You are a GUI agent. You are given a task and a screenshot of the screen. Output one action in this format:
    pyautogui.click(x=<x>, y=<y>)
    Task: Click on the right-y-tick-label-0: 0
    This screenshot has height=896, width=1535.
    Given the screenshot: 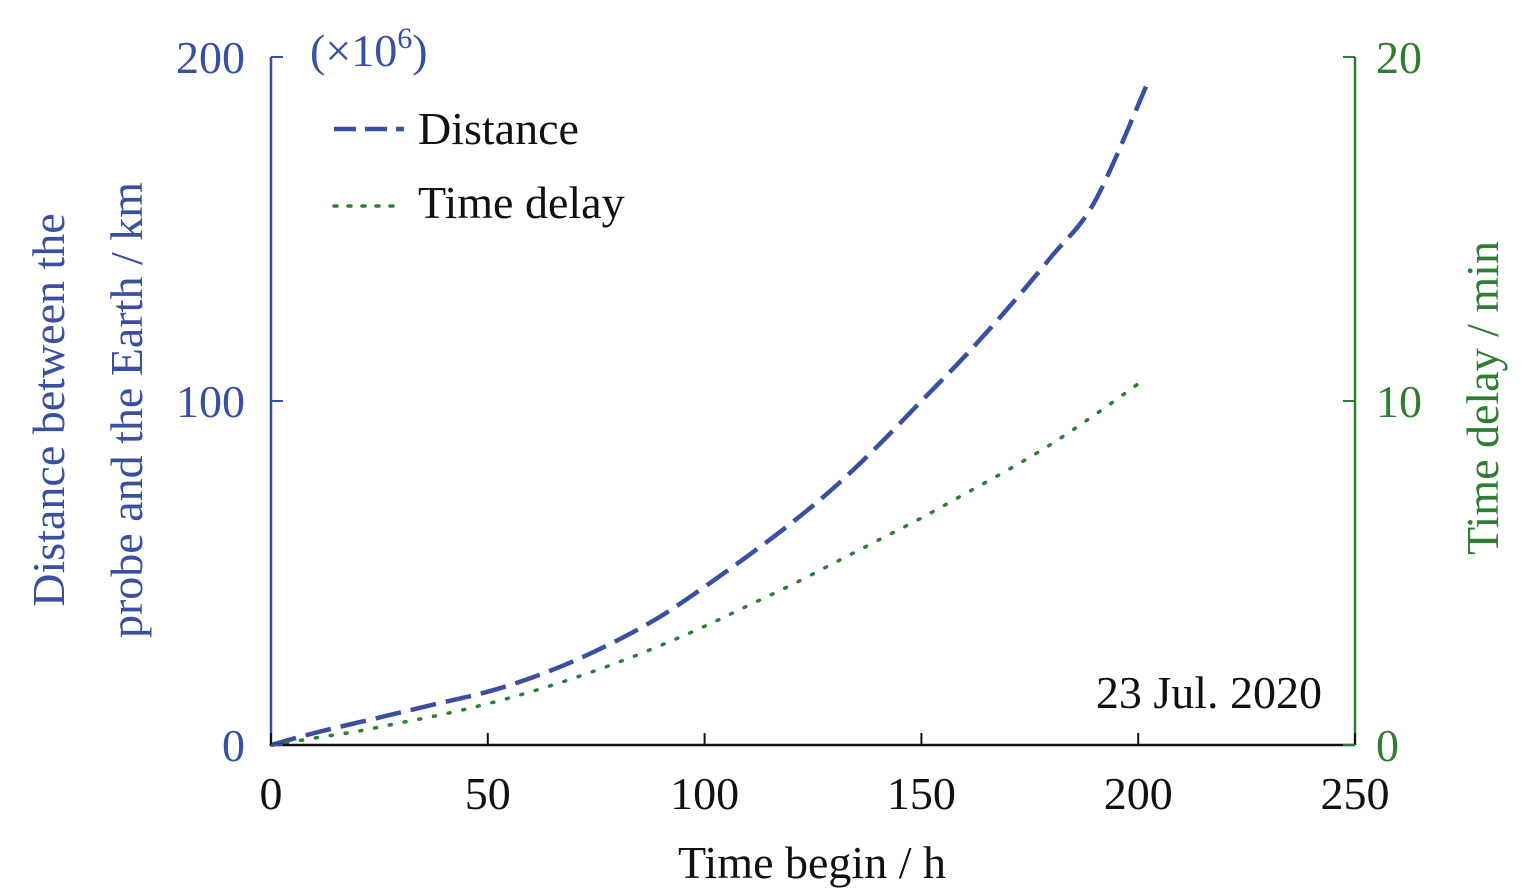 What is the action you would take?
    pyautogui.click(x=1387, y=745)
    